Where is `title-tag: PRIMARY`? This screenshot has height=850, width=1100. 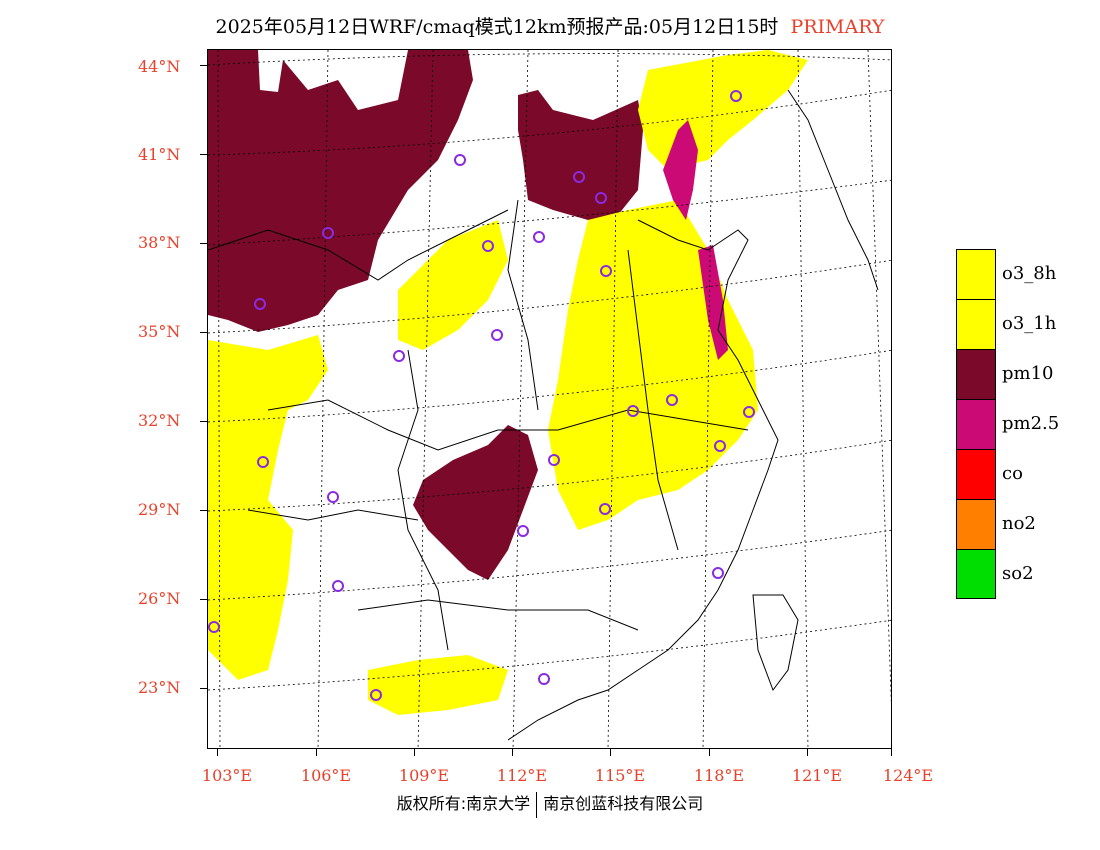
title-tag: PRIMARY is located at coordinates (837, 27).